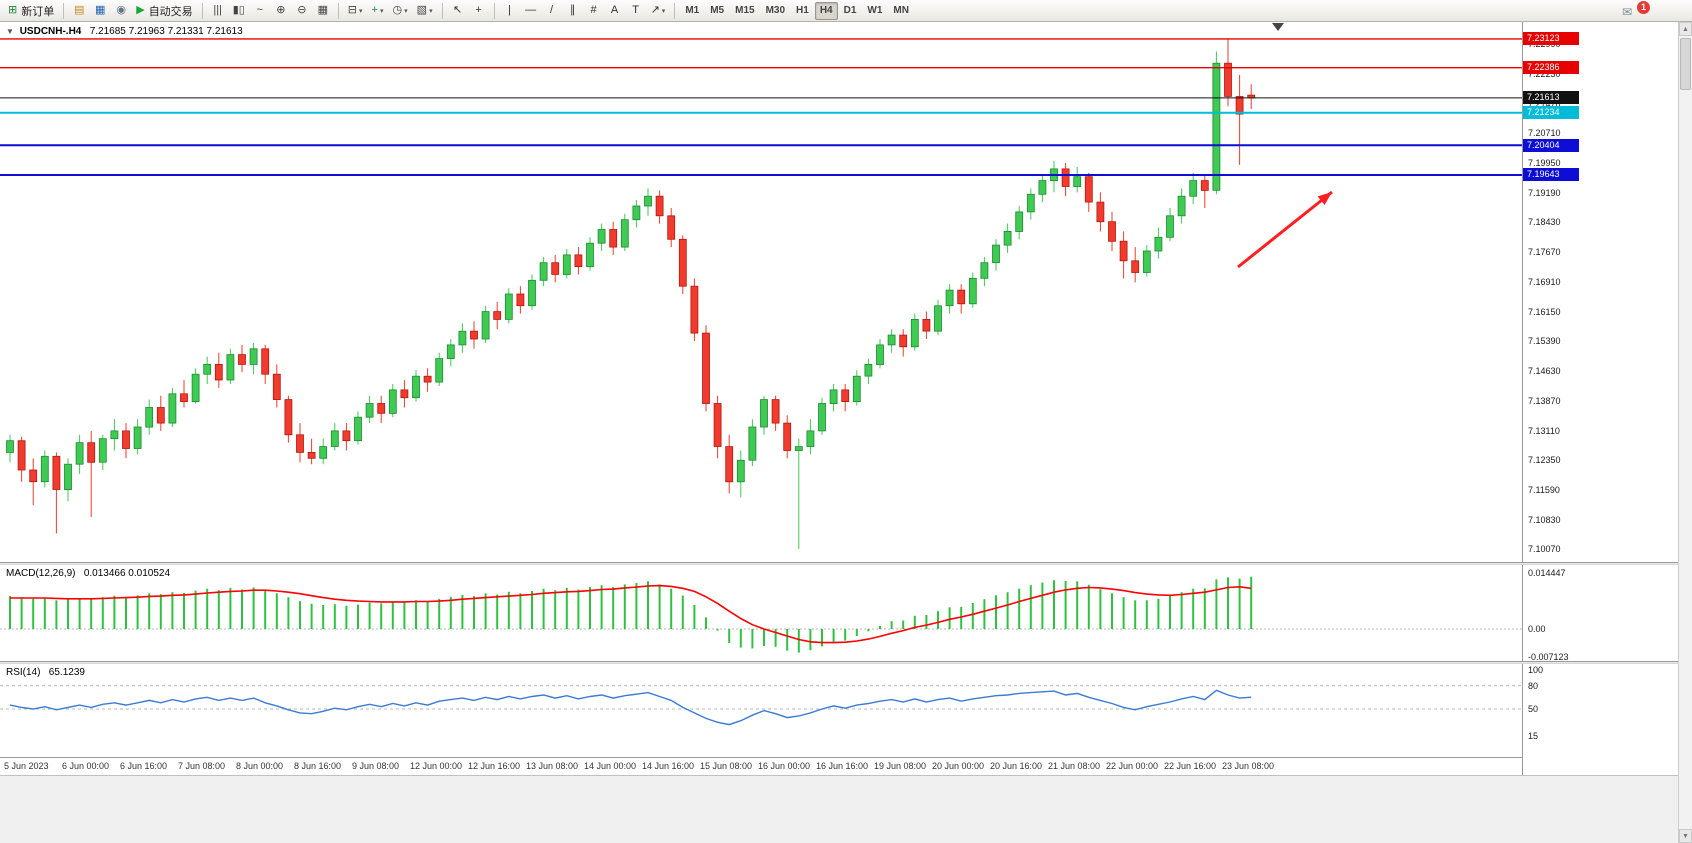 Image resolution: width=1692 pixels, height=843 pixels. I want to click on market-watch-button: ▦, so click(100, 11).